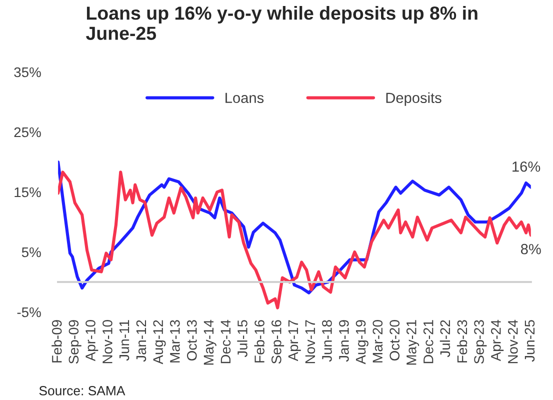 The height and width of the screenshot is (400, 553). I want to click on x-tick-label: Sep-16, so click(277, 342).